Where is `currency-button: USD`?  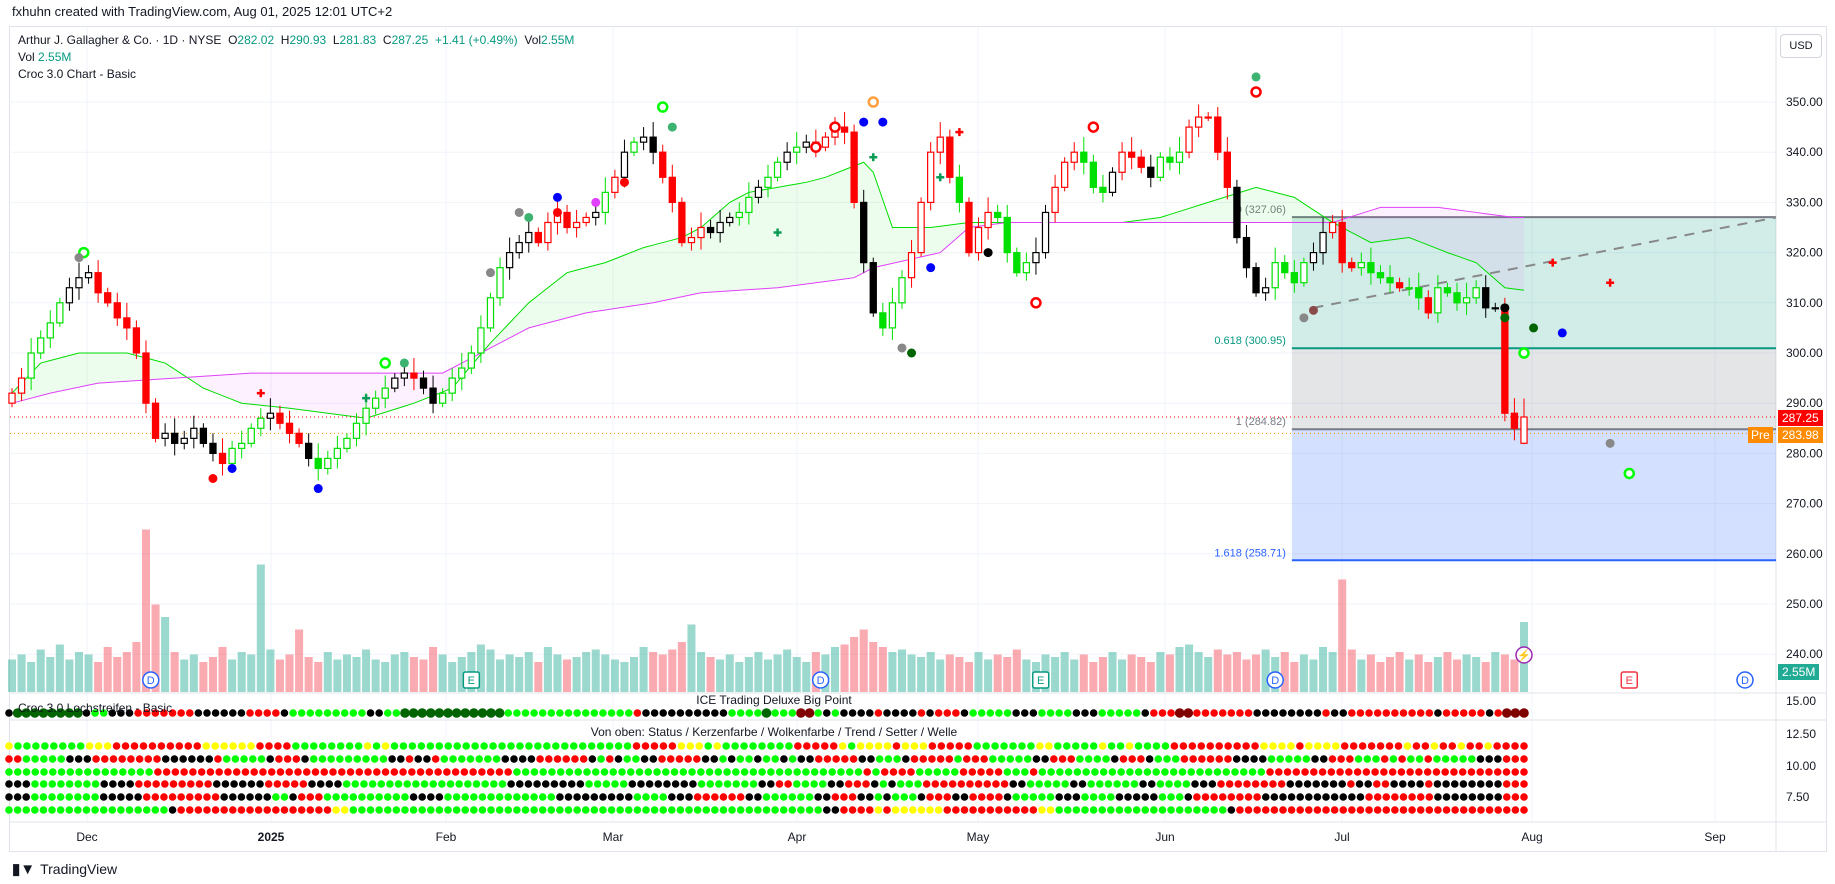
currency-button: USD is located at coordinates (1801, 46).